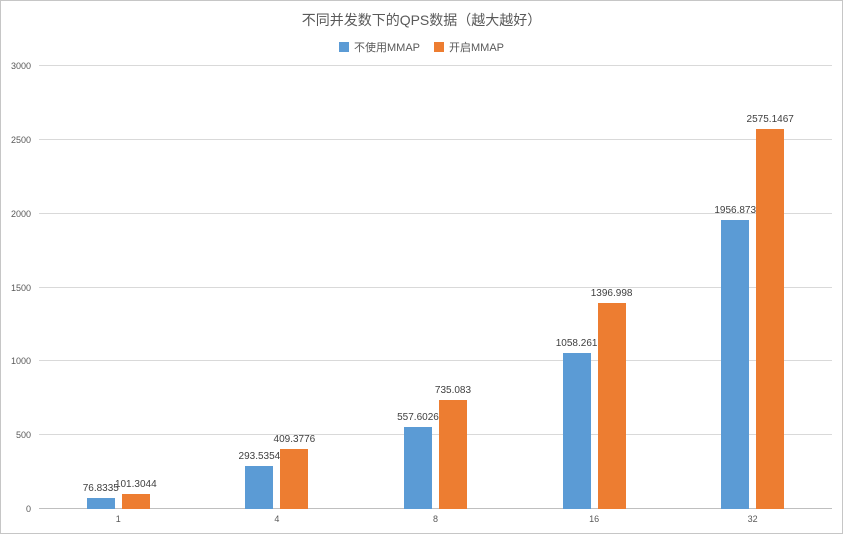 This screenshot has height=534, width=843. Describe the element at coordinates (476, 48) in the screenshot. I see `legend-label: 开启MMAP` at that location.